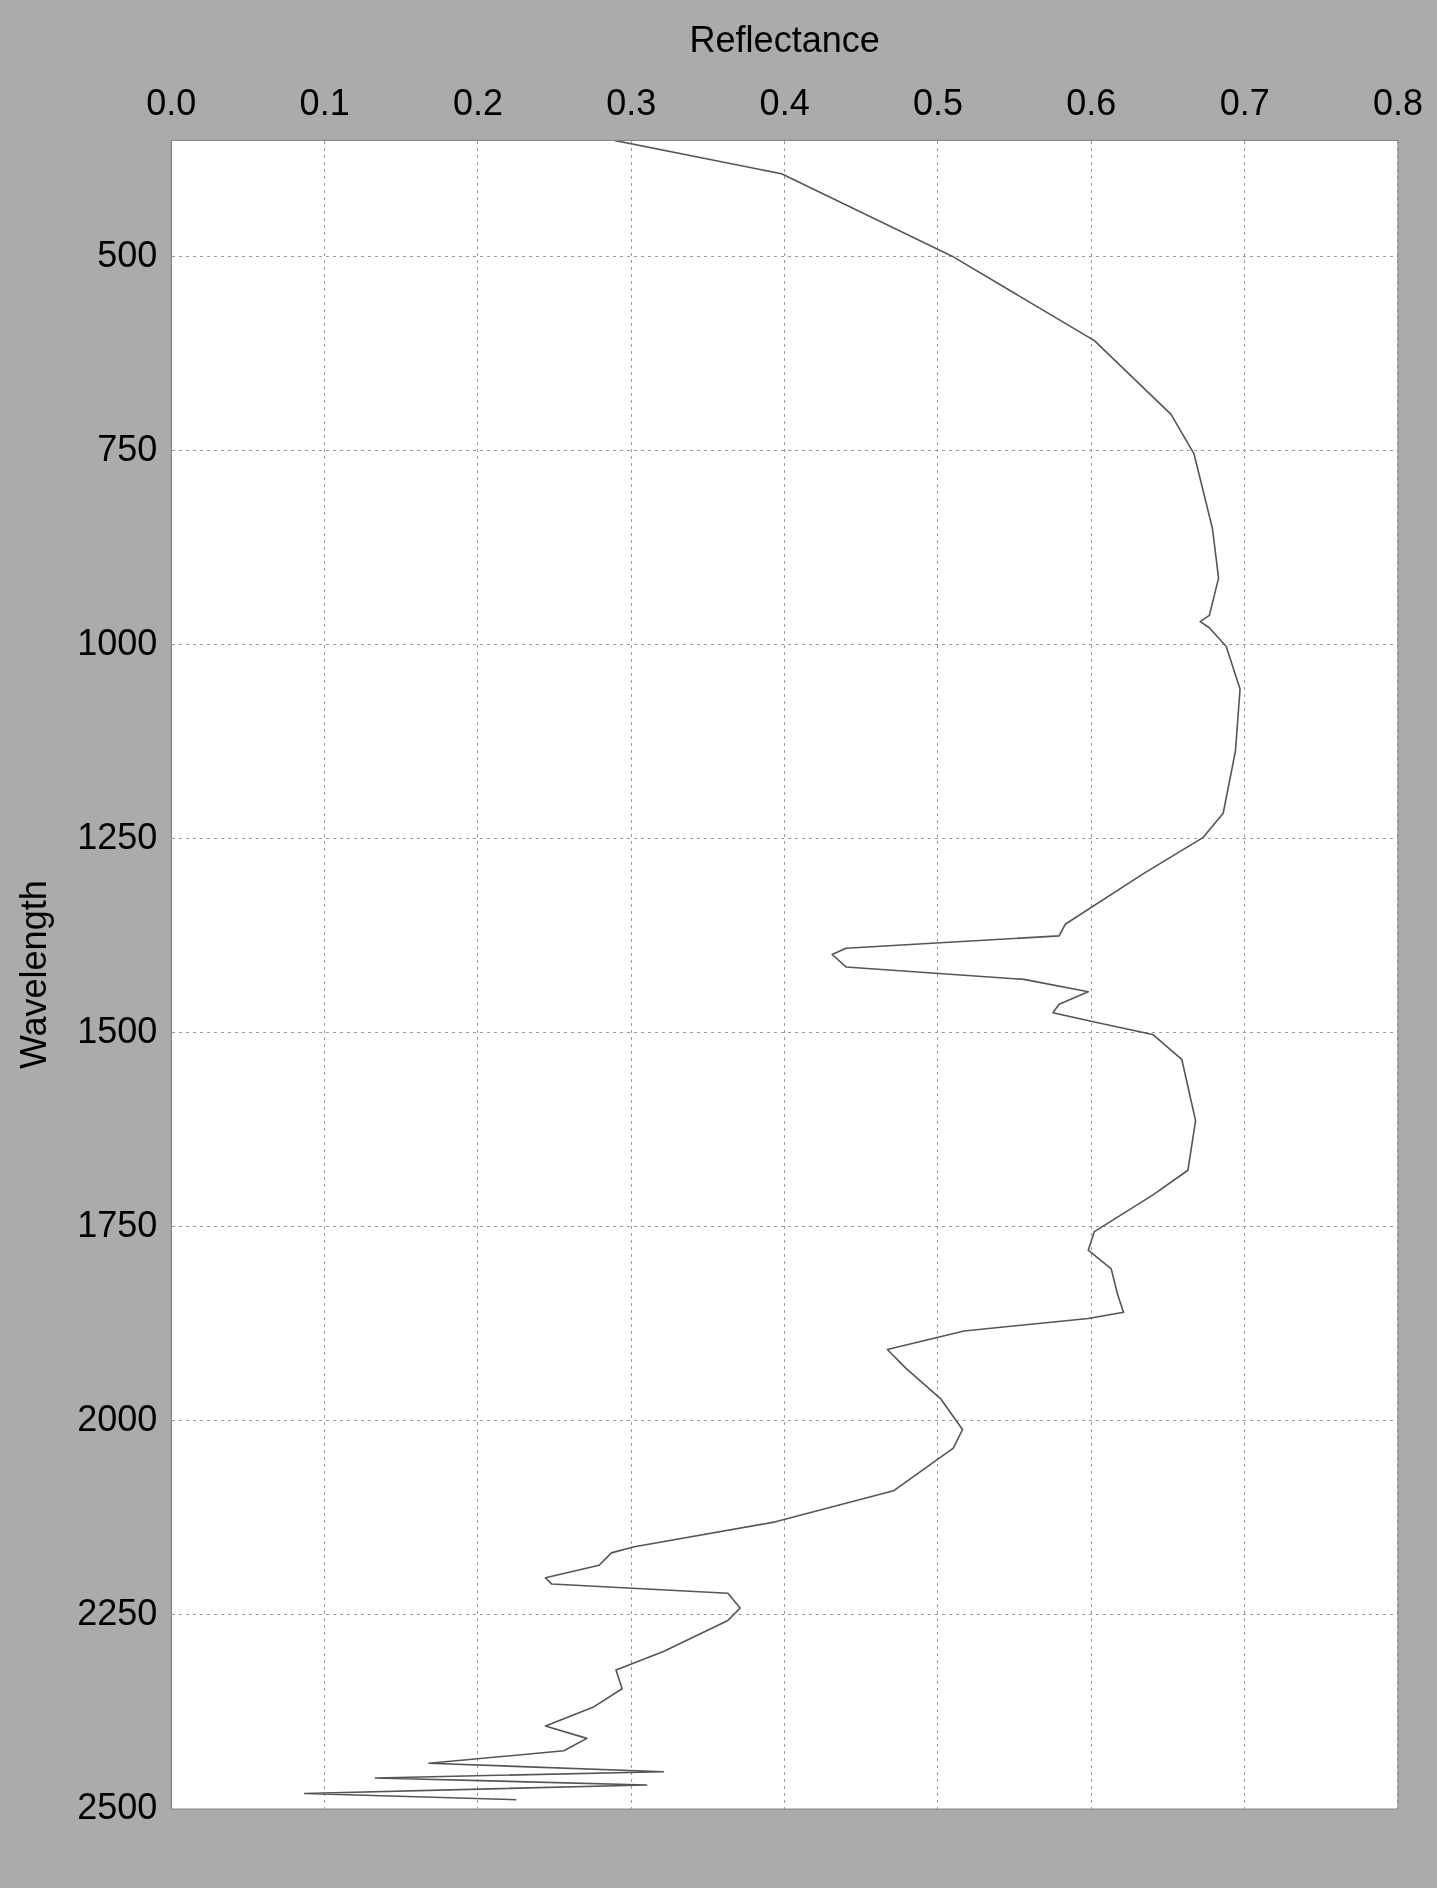 The image size is (1437, 1888). I want to click on x-tick-label: 0.1, so click(324, 102).